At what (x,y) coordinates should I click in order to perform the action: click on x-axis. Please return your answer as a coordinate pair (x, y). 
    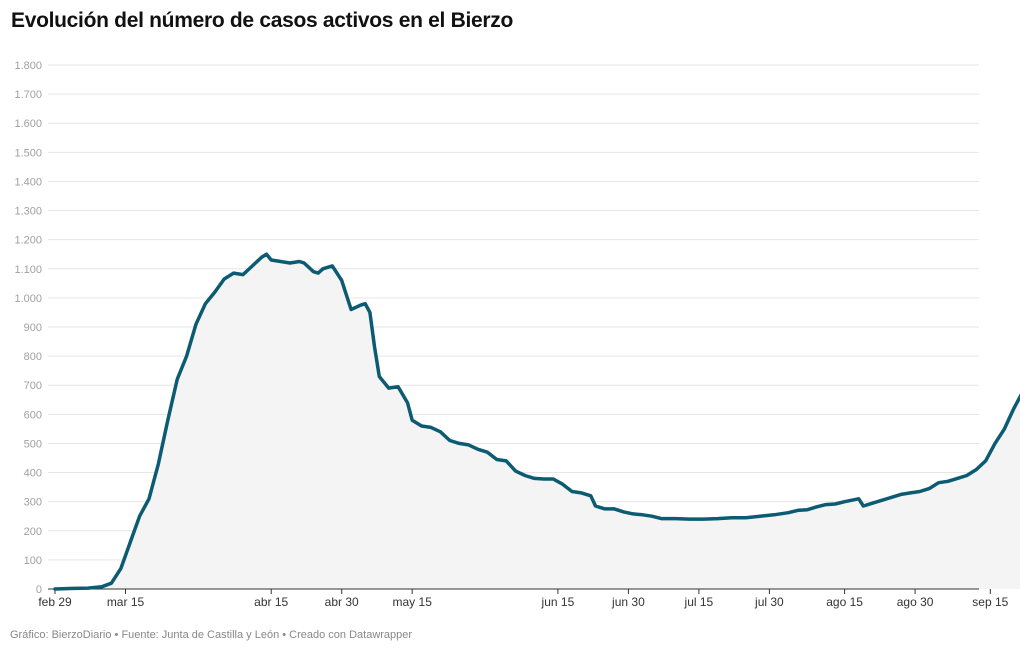
    Looking at the image, I should click on (519, 591).